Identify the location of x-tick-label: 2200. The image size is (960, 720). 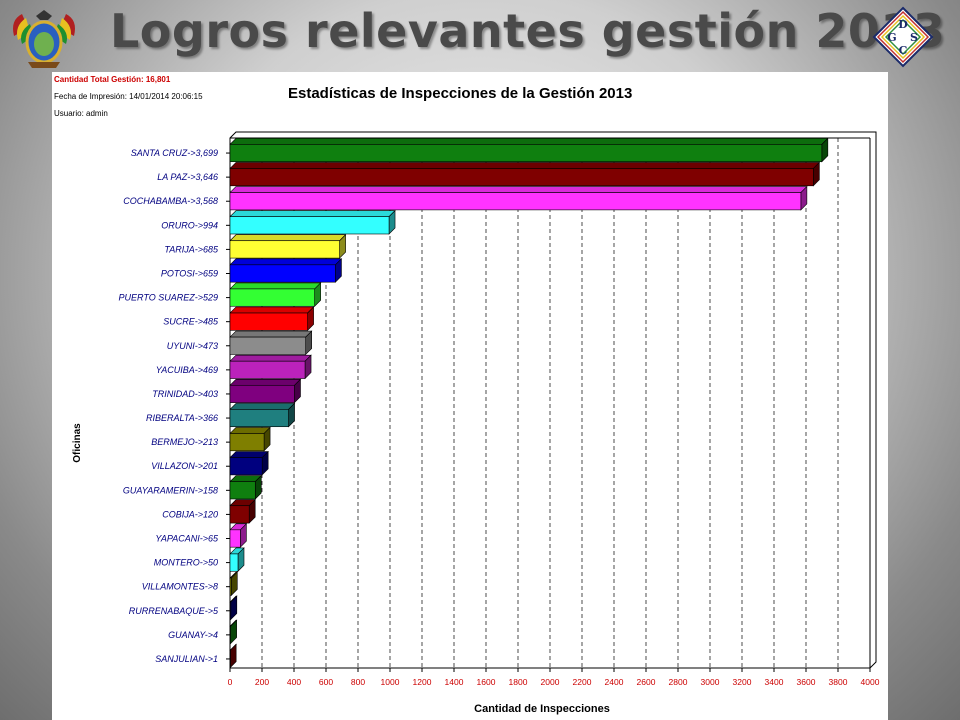
(582, 682).